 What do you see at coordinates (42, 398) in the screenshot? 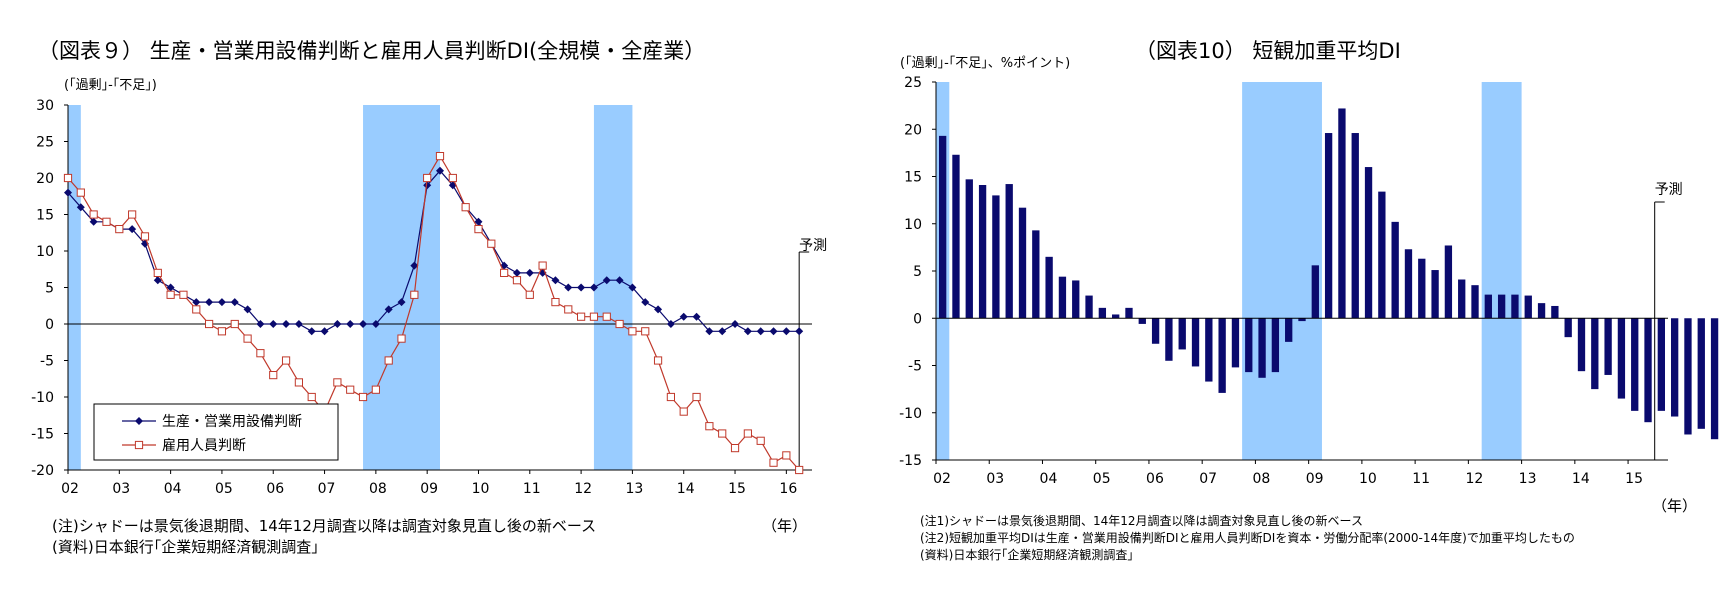
I see `chart9-ytick-label: -10` at bounding box center [42, 398].